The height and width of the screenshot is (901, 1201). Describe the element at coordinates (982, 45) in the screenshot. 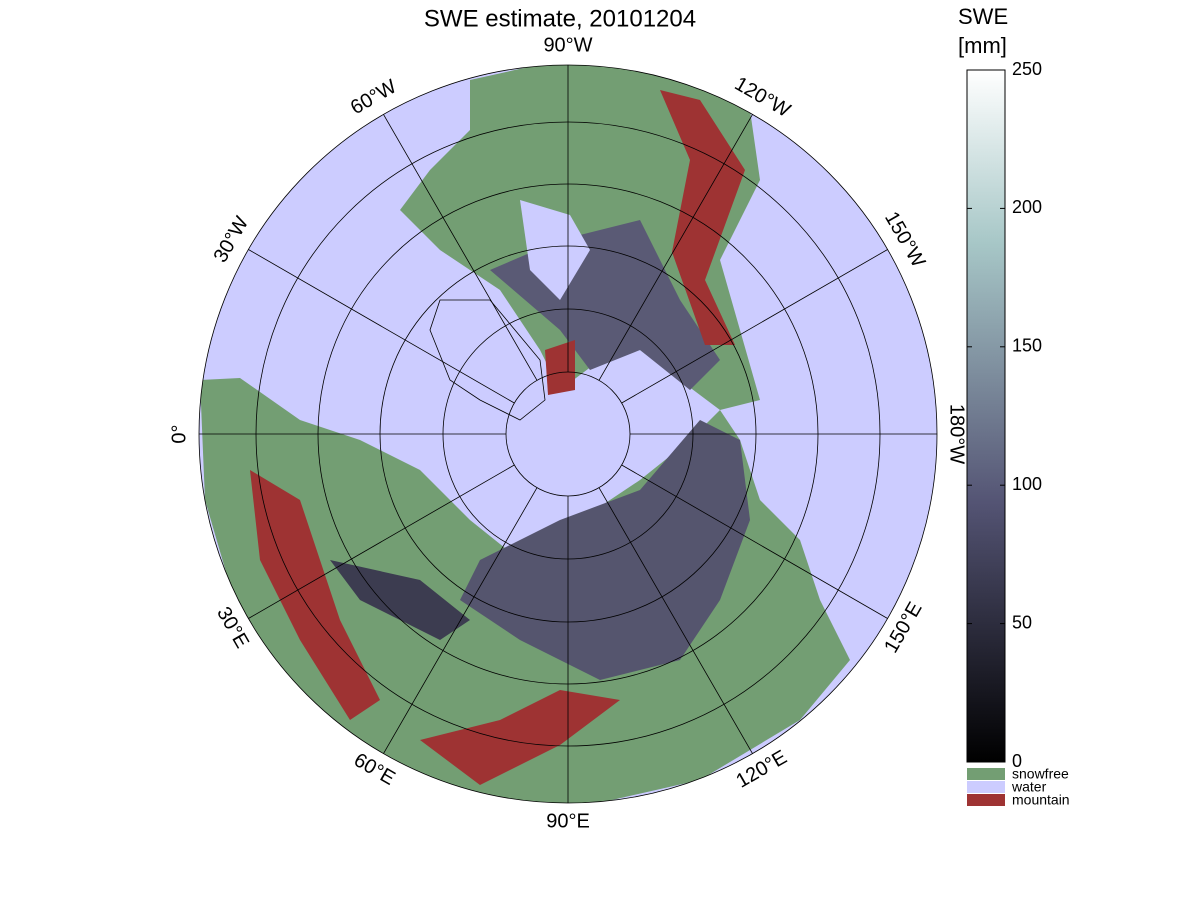

I see `colorbar-label: [mm]` at that location.